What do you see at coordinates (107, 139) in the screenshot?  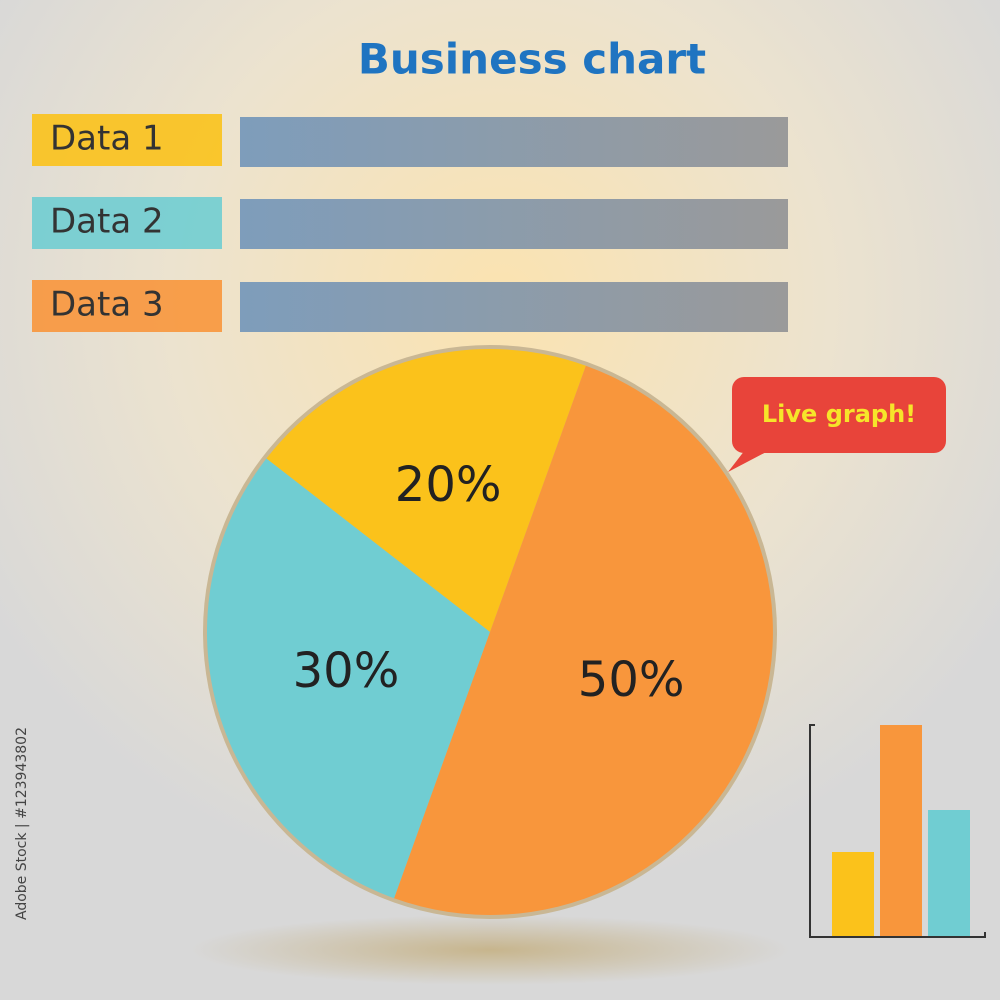 I see `legend-label: Data 1` at bounding box center [107, 139].